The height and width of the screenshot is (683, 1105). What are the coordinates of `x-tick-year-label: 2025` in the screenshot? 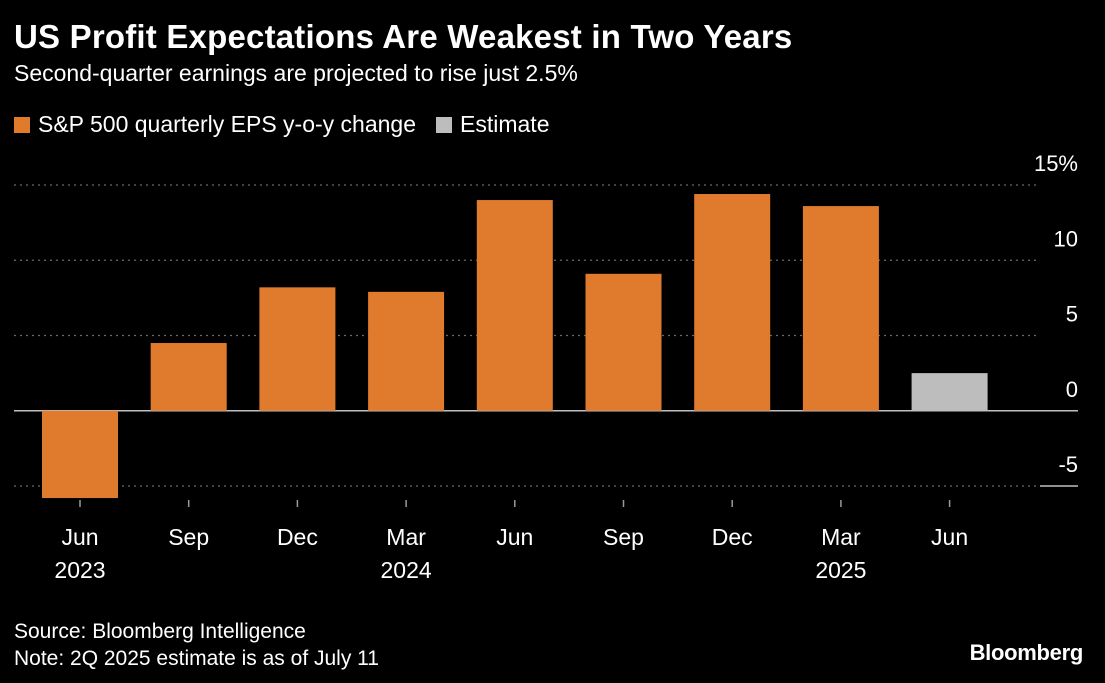 It's located at (840, 570).